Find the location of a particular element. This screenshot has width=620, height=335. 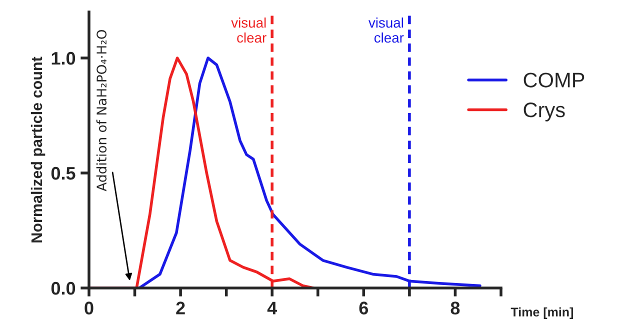

legend-label: COMP is located at coordinates (554, 80).